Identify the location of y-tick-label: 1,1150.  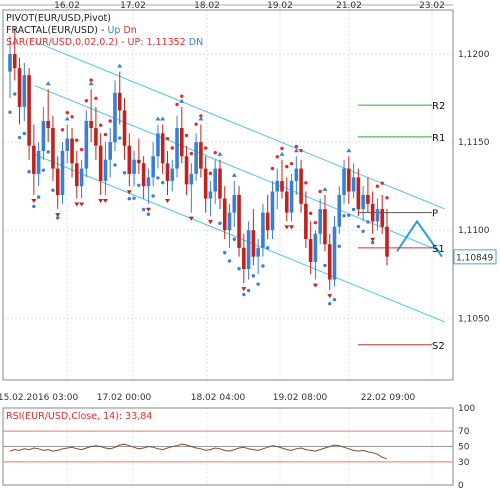
(474, 143).